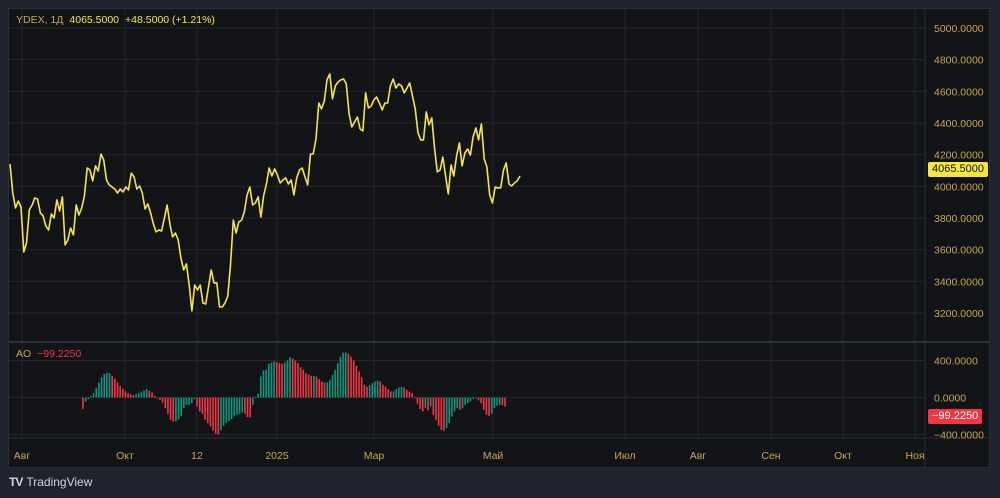 The width and height of the screenshot is (1000, 498). Describe the element at coordinates (770, 456) in the screenshot. I see `time-tick: Сен` at that location.